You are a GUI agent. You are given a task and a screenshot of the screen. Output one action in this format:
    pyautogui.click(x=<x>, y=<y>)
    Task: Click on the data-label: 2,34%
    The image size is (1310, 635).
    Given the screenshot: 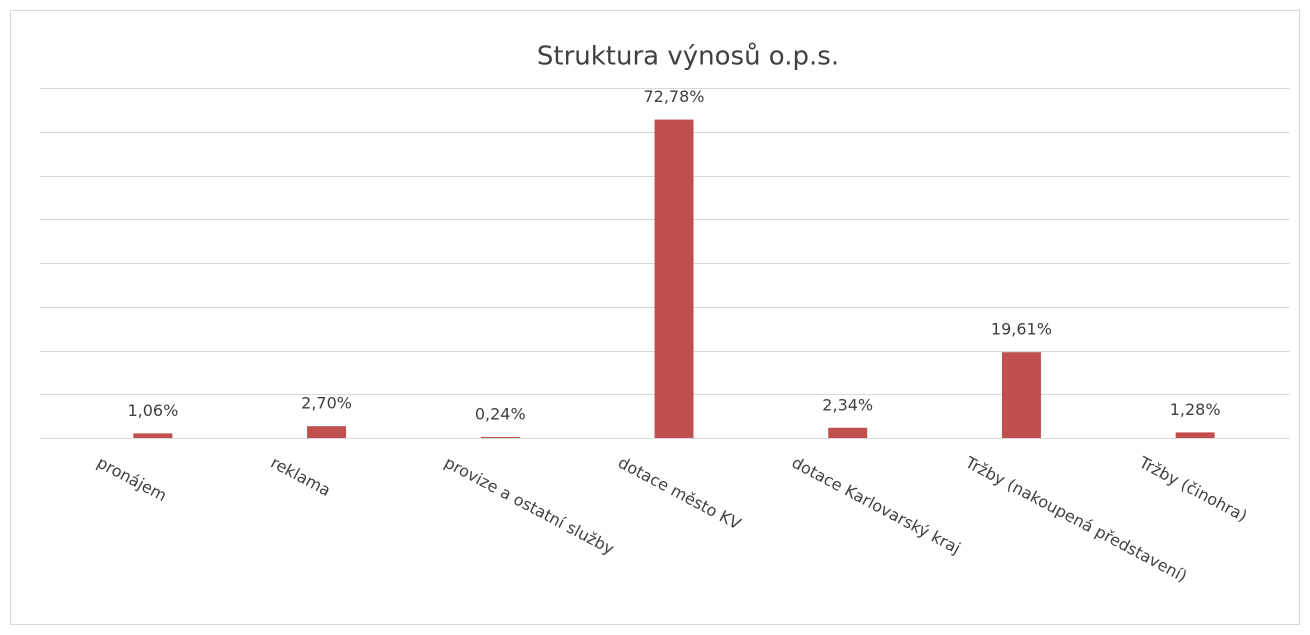 What is the action you would take?
    pyautogui.click(x=847, y=404)
    